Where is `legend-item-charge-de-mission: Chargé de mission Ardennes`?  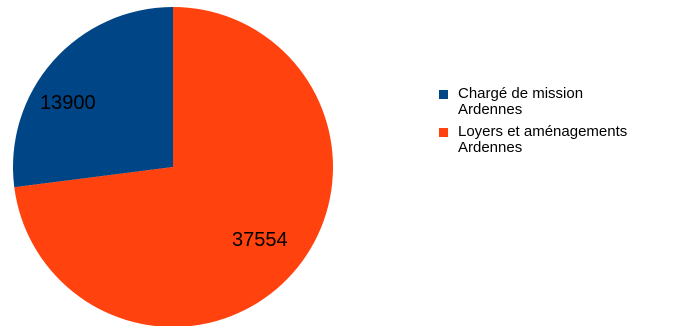 legend-item-charge-de-mission: Chargé de mission Ardennes is located at coordinates (559, 102).